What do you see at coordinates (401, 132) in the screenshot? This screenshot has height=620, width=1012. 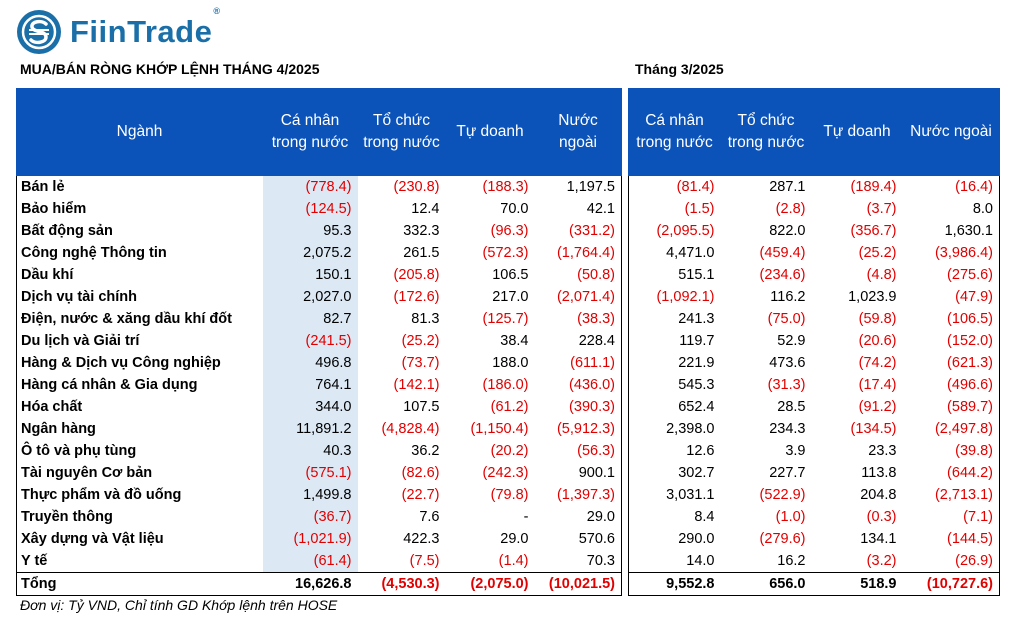 I see `header-institution: Tổ chức trong nước` at bounding box center [401, 132].